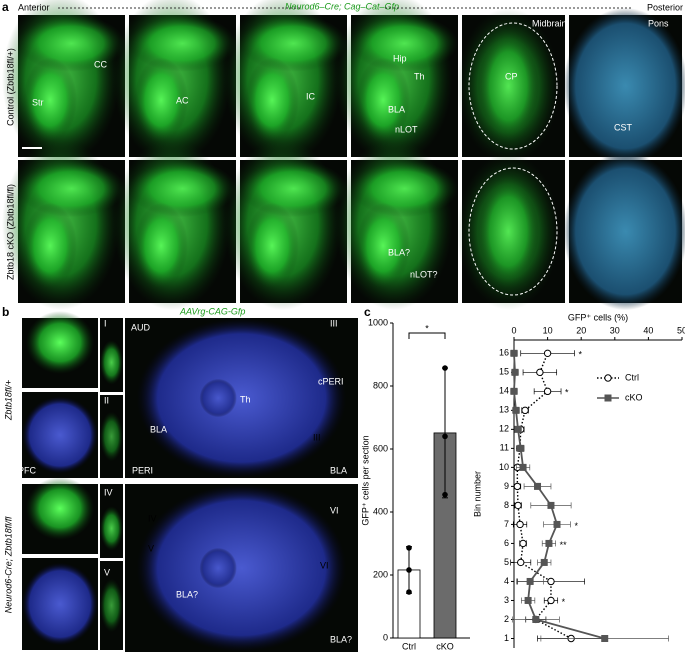 The width and height of the screenshot is (685, 655). What do you see at coordinates (100, 64) in the screenshot?
I see `label: CC` at bounding box center [100, 64].